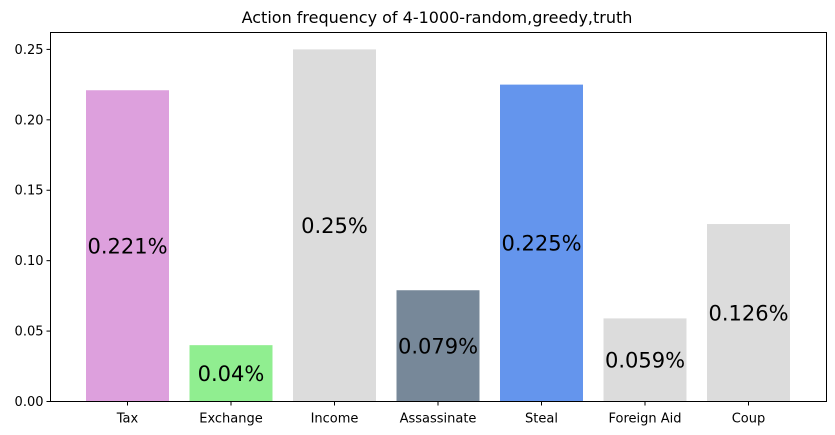  I want to click on y-tick-label: 0.15, so click(29, 191).